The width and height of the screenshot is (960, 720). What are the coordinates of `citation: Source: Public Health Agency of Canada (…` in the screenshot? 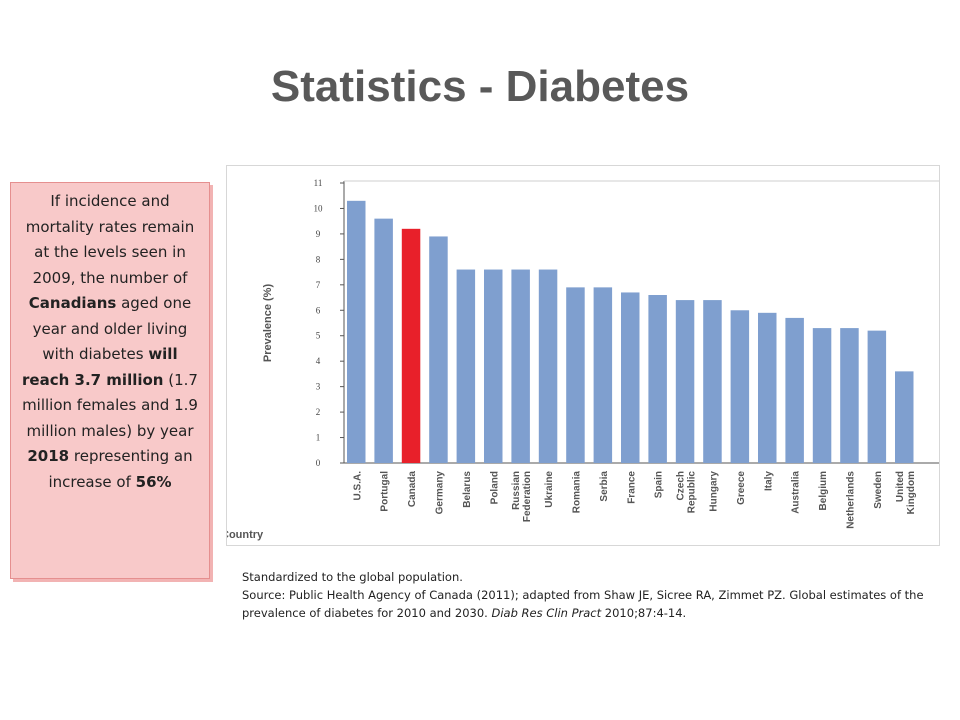 It's located at (587, 604).